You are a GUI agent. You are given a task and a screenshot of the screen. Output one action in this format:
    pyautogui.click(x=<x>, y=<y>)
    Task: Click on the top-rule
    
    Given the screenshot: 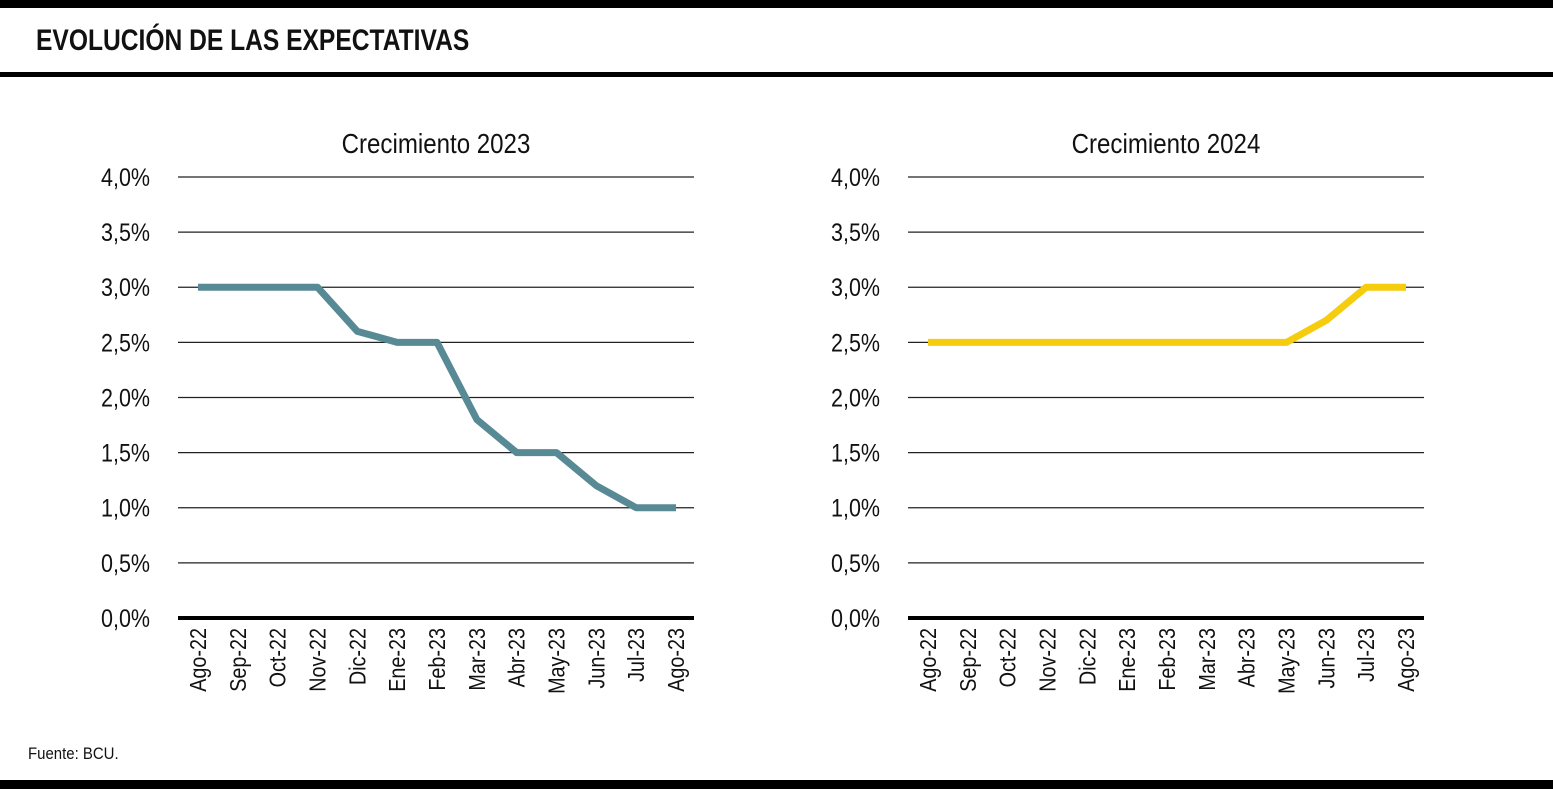 What is the action you would take?
    pyautogui.click(x=776, y=4)
    